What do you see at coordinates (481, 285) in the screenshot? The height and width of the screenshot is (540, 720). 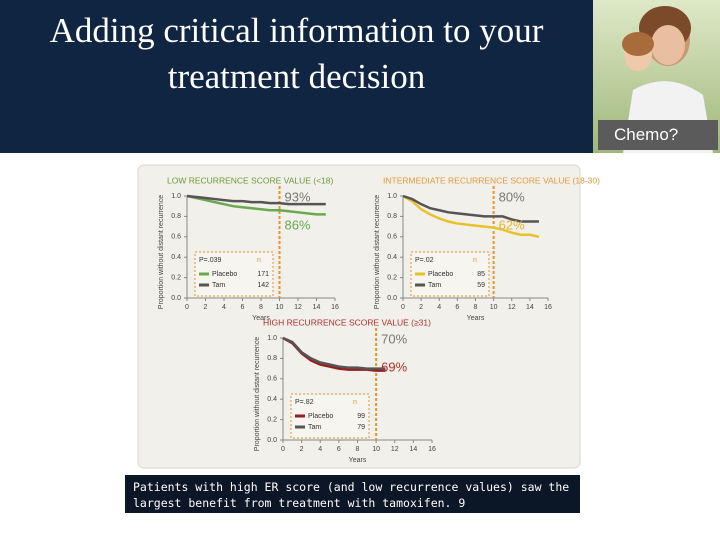 I see `legend-n: 59` at bounding box center [481, 285].